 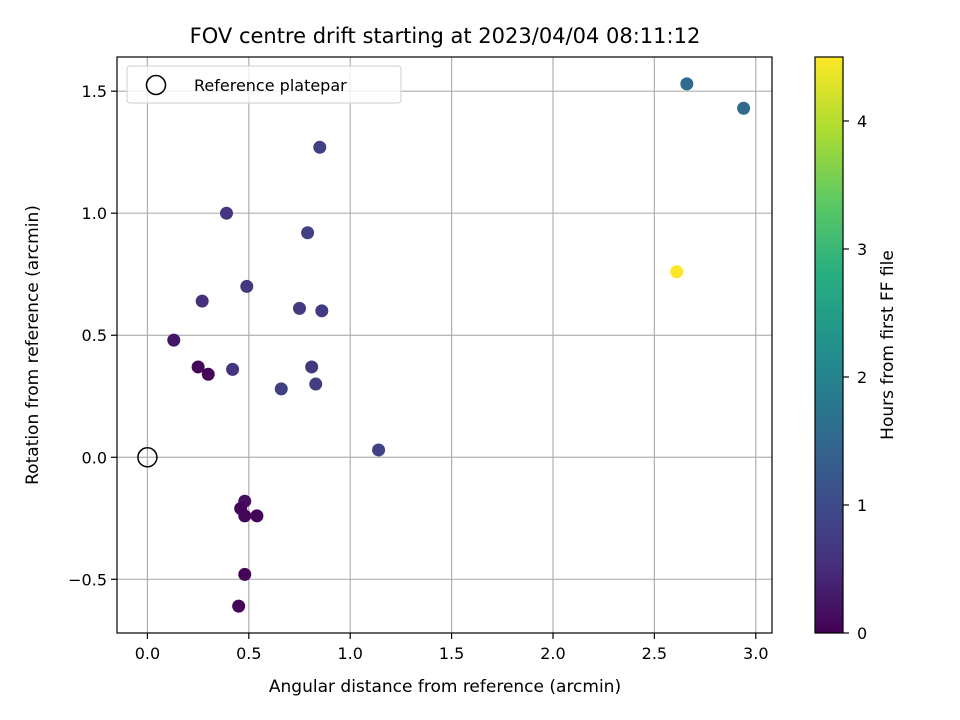 What do you see at coordinates (94, 91) in the screenshot?
I see `y-tick-label: 1.5` at bounding box center [94, 91].